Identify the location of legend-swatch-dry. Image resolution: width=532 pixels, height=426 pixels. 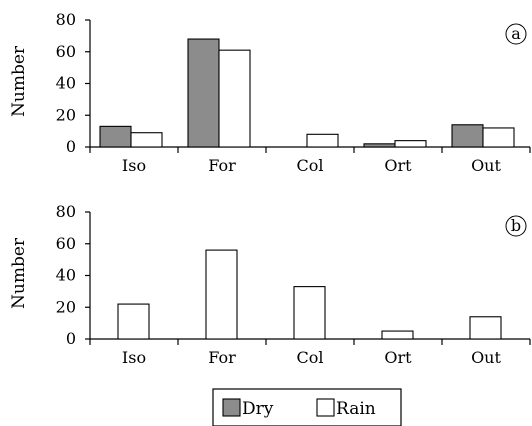
(231, 407).